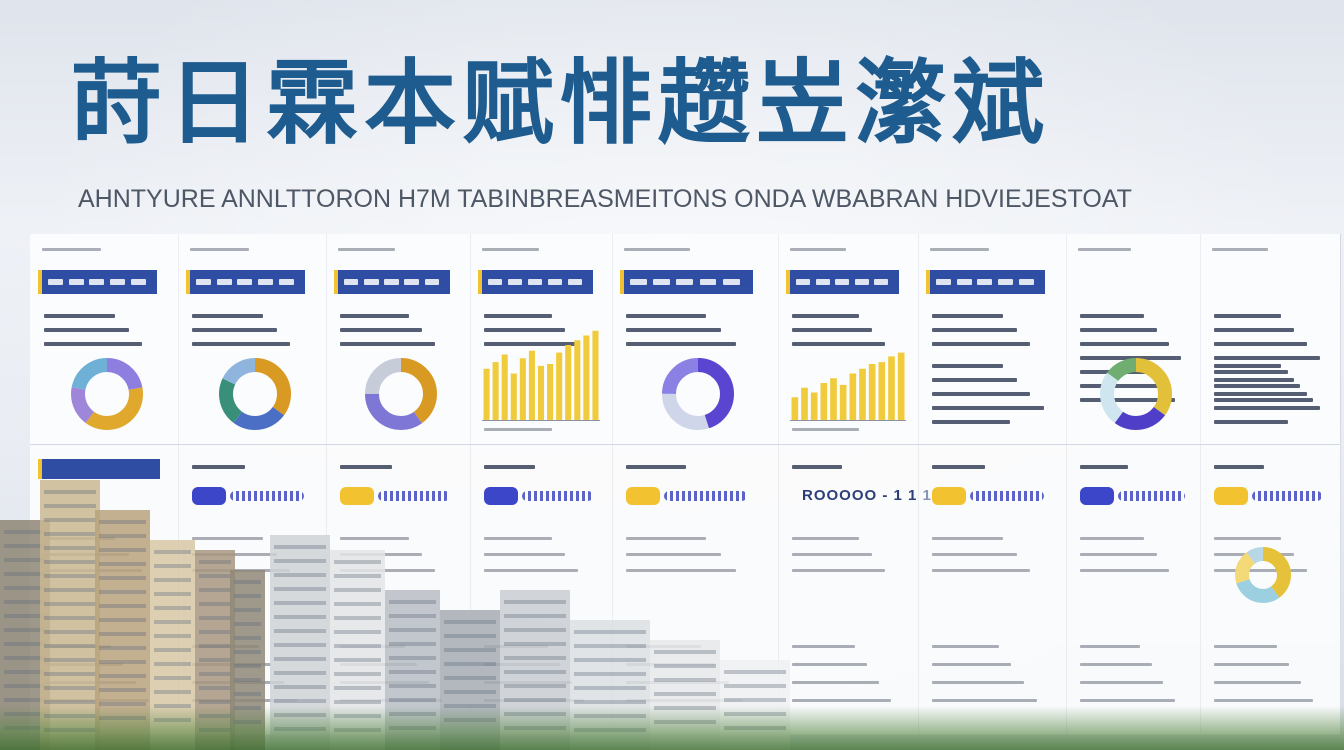 Image resolution: width=1344 pixels, height=750 pixels. Describe the element at coordinates (867, 495) in the screenshot. I see `bottom-value-text: ROOOOO - 1 1 1` at that location.